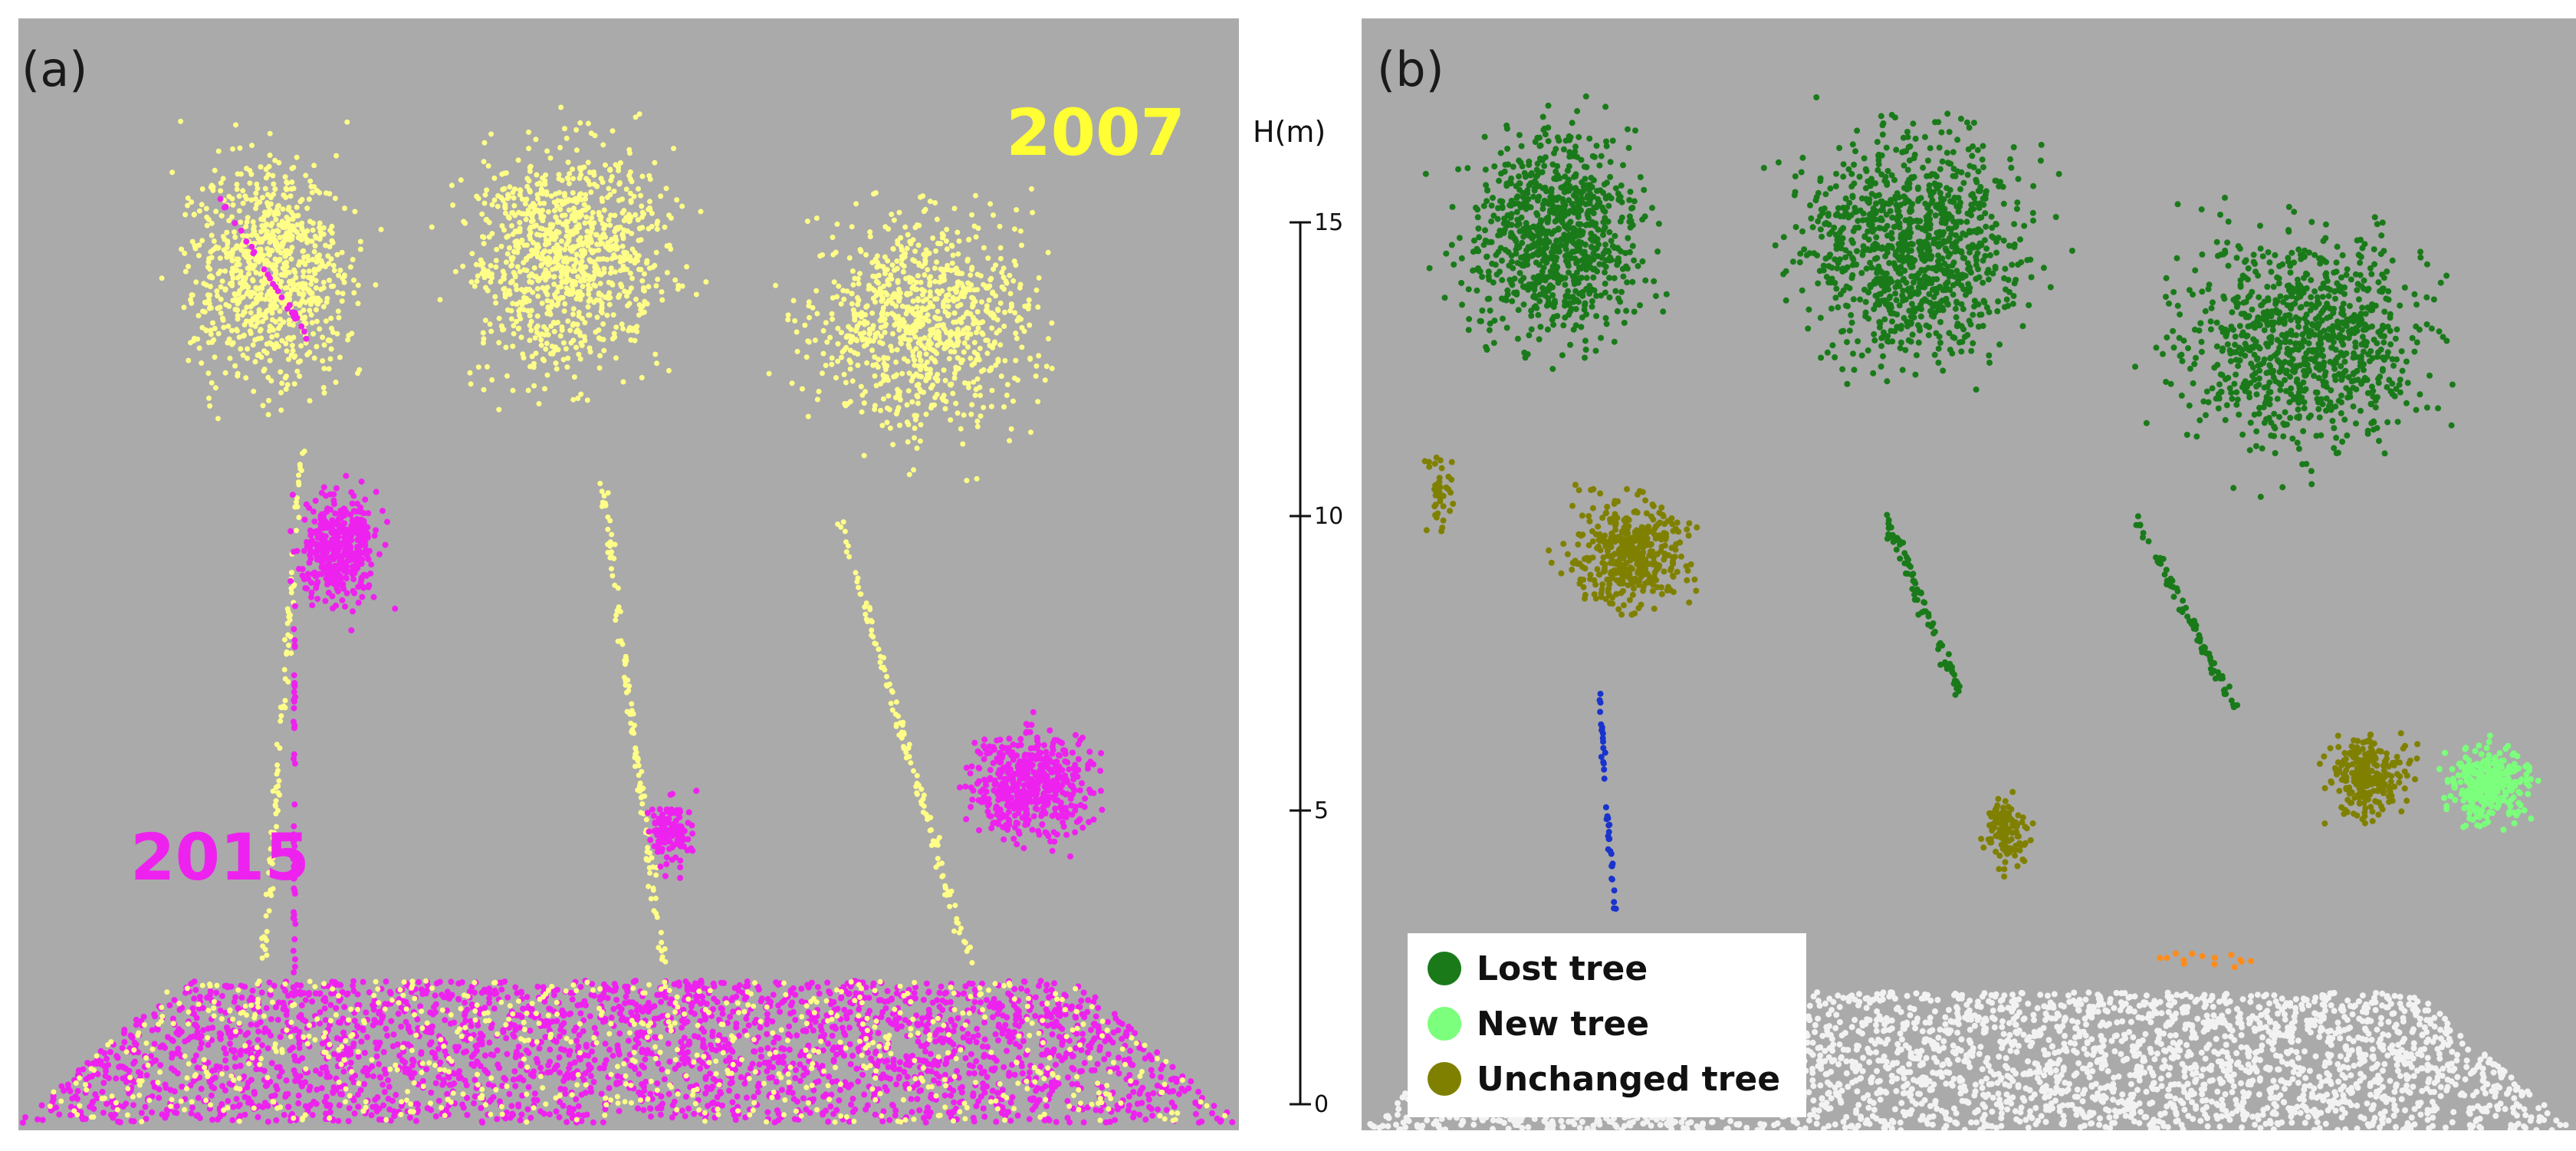 This screenshot has width=2576, height=1151. What do you see at coordinates (1096, 132) in the screenshot?
I see `year-2007-label: 2007` at bounding box center [1096, 132].